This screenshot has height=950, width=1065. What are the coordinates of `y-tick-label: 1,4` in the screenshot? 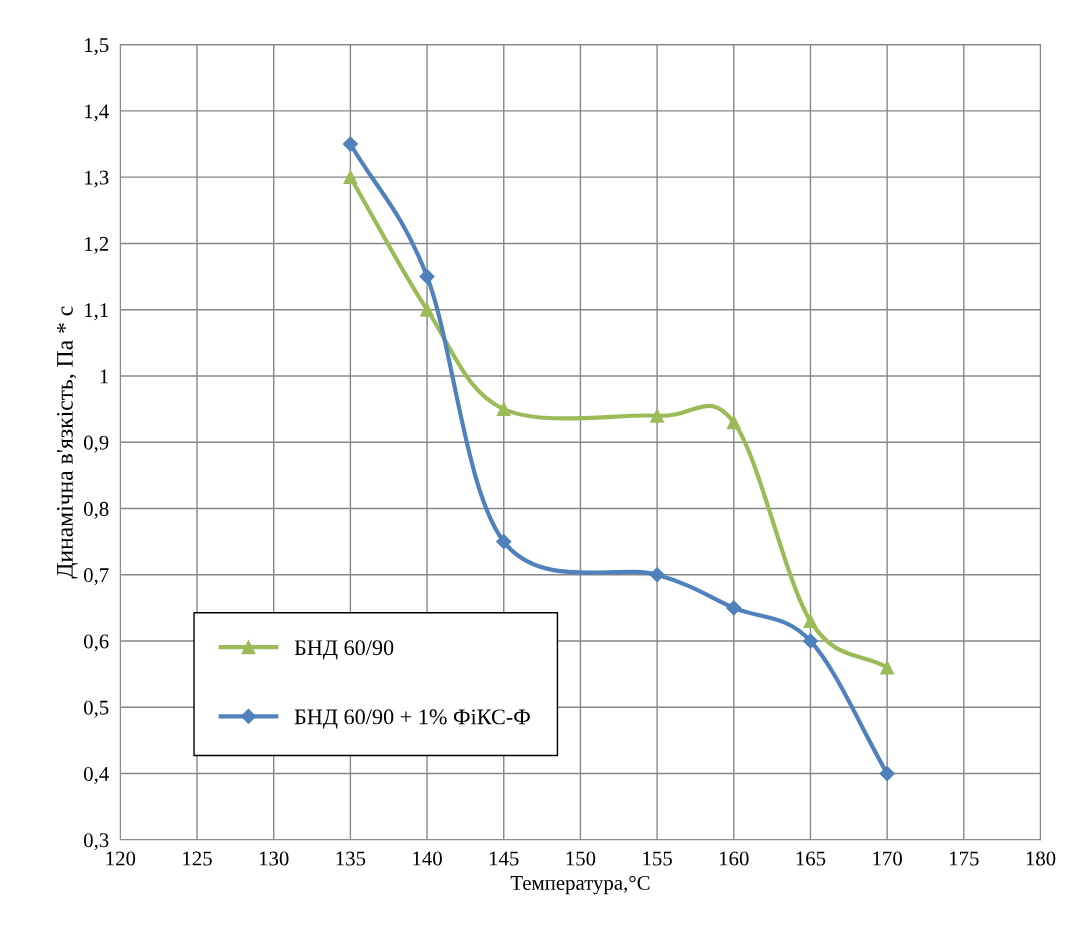 It's located at (97, 113).